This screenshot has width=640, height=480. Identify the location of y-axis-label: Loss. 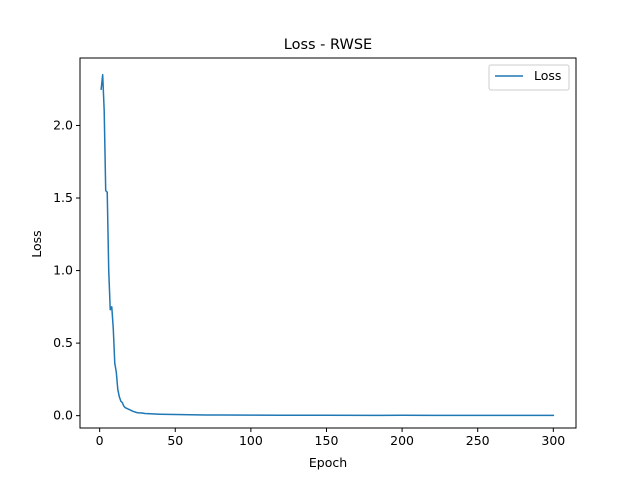
(36, 243).